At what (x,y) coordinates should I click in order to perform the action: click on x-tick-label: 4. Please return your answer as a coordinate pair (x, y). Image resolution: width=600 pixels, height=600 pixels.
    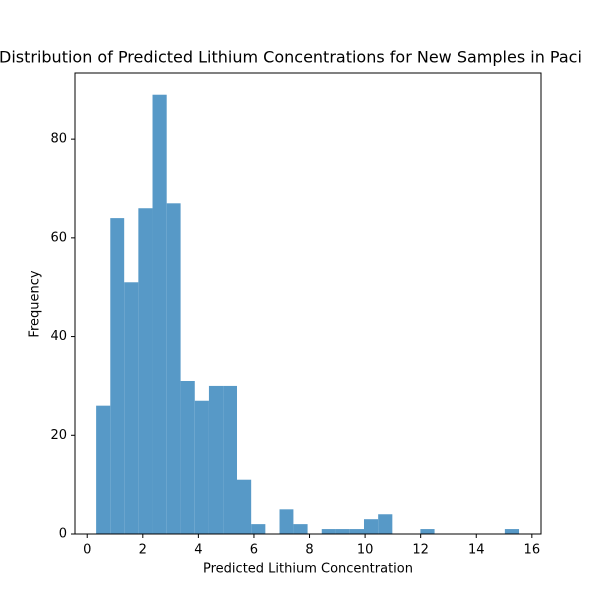
    Looking at the image, I should click on (198, 550).